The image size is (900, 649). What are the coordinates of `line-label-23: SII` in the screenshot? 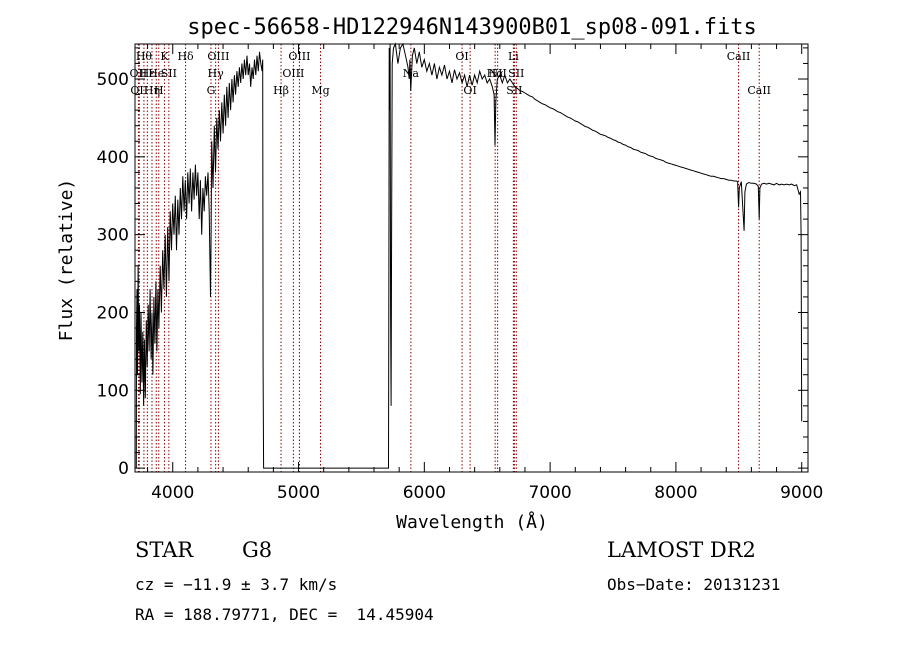 It's located at (514, 90).